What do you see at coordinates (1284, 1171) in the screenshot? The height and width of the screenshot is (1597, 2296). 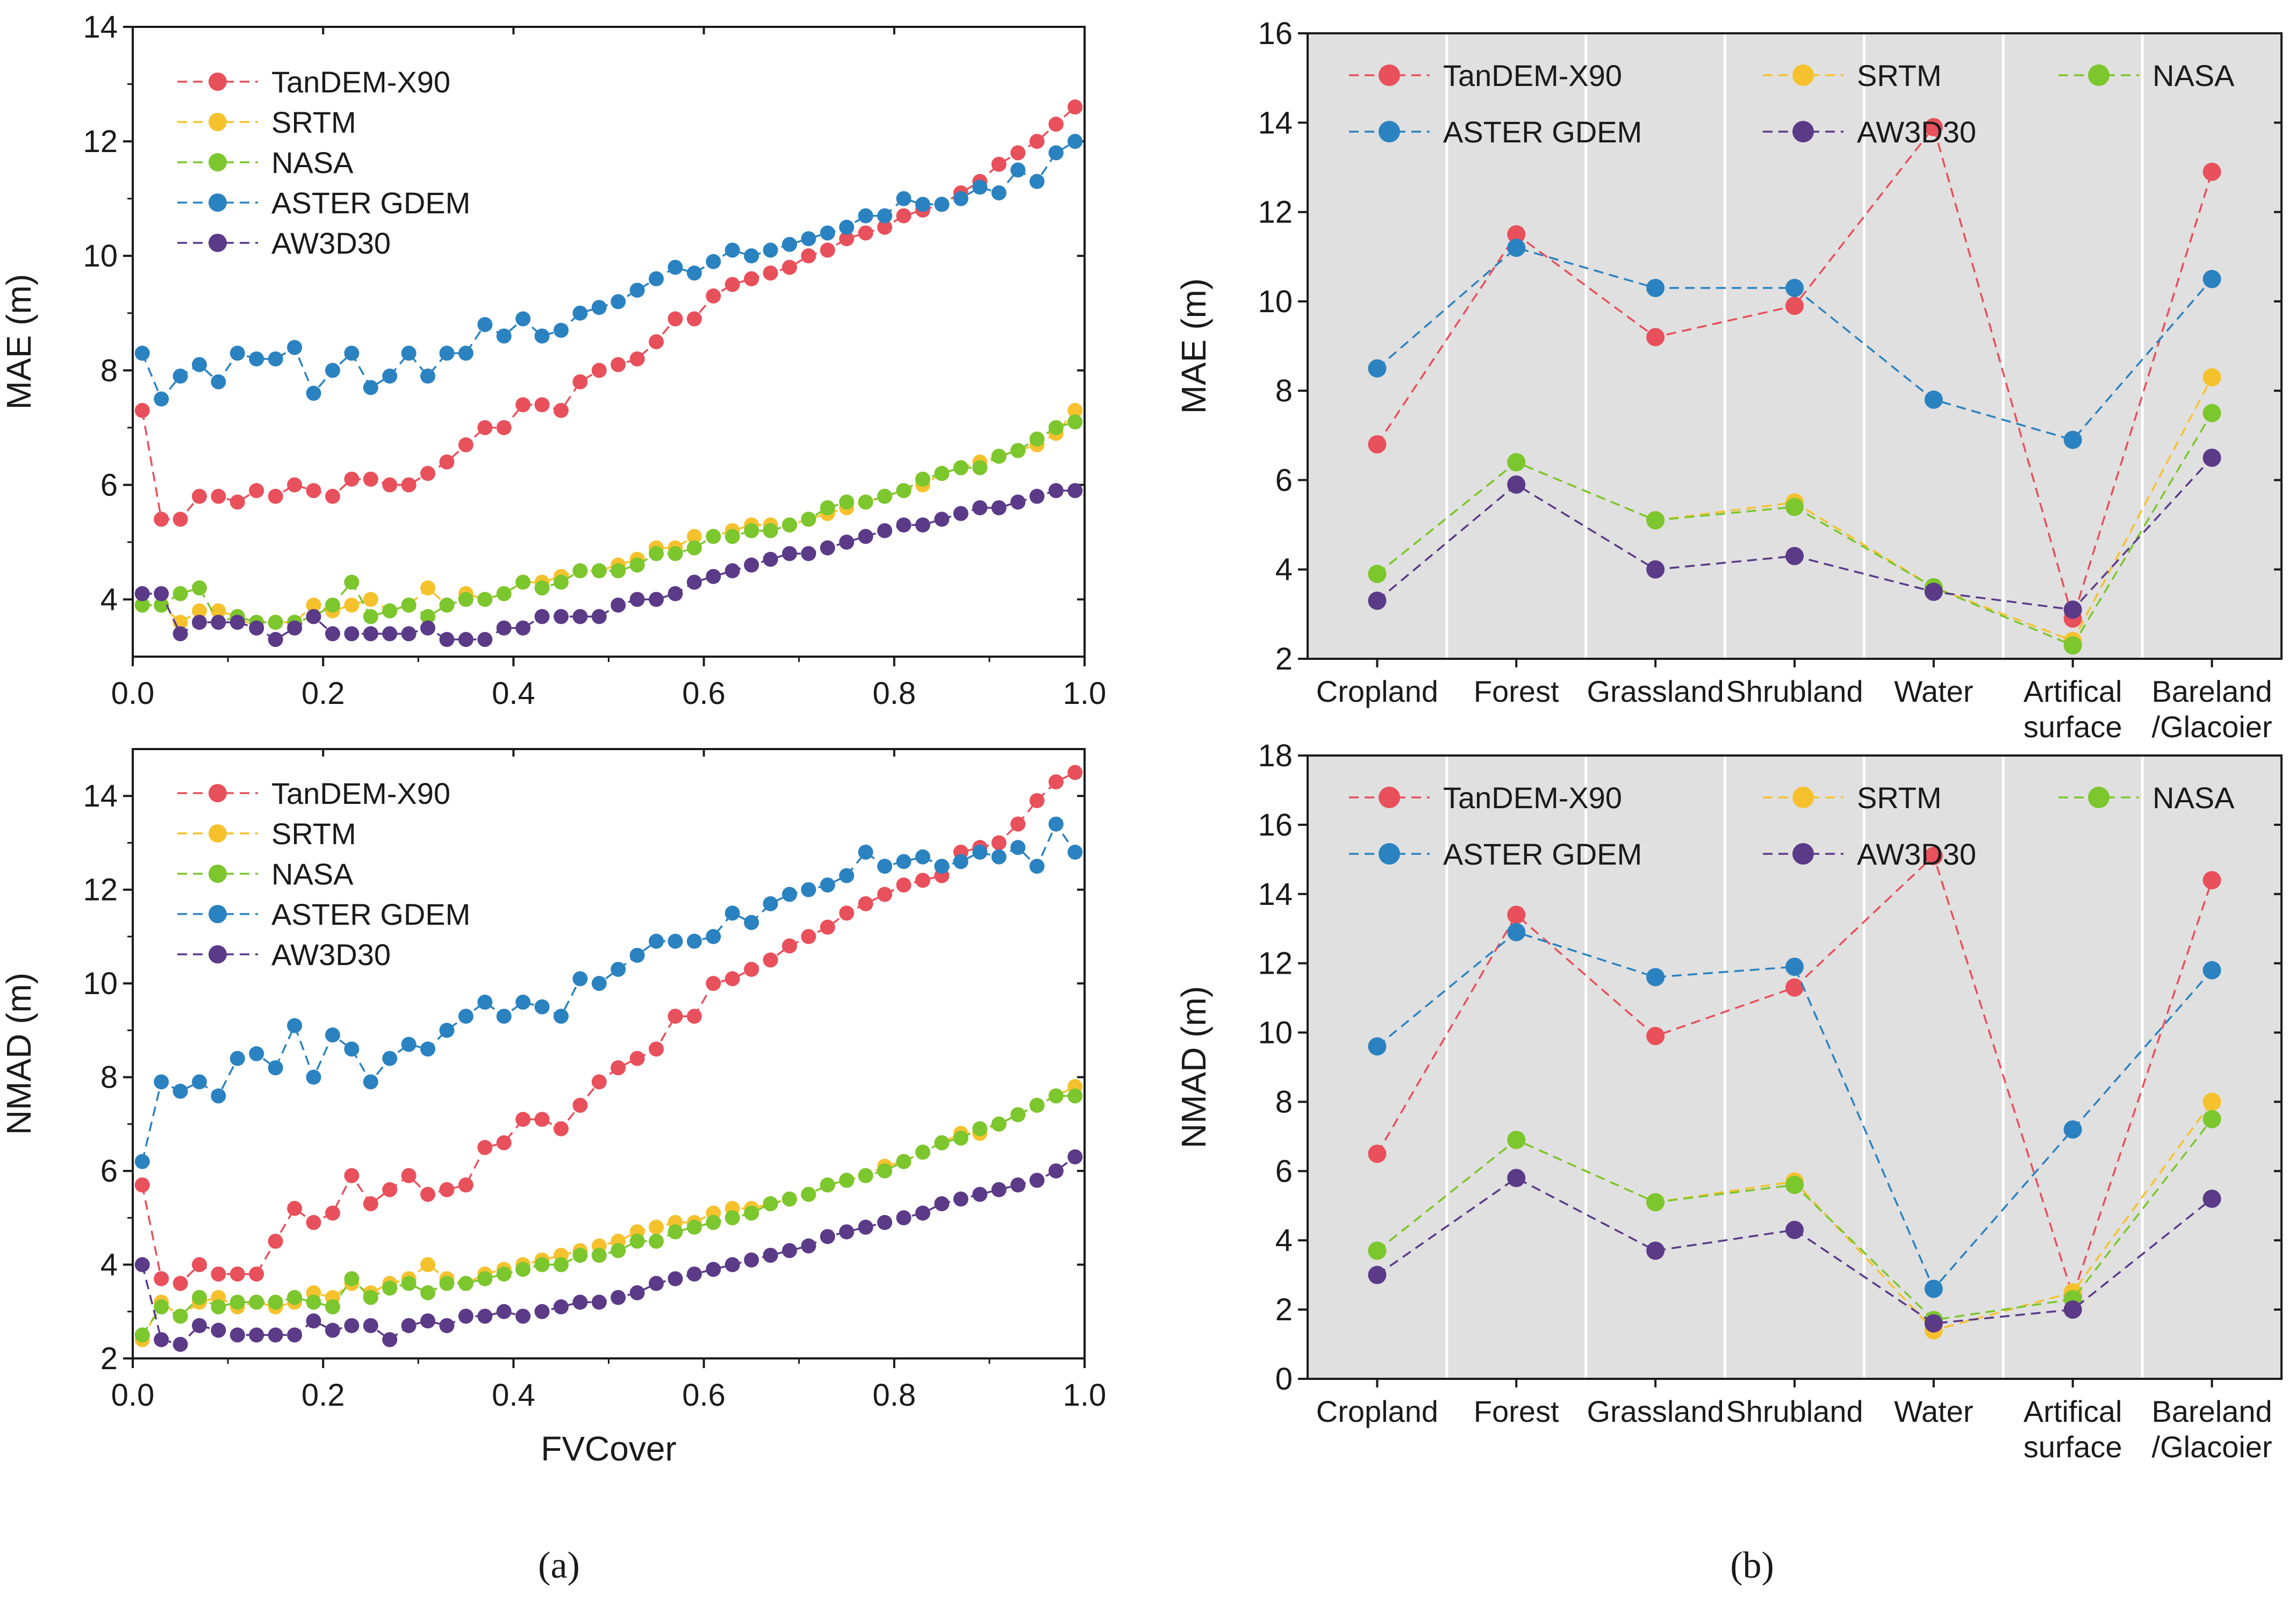 I see `y-tick-label: 6` at bounding box center [1284, 1171].